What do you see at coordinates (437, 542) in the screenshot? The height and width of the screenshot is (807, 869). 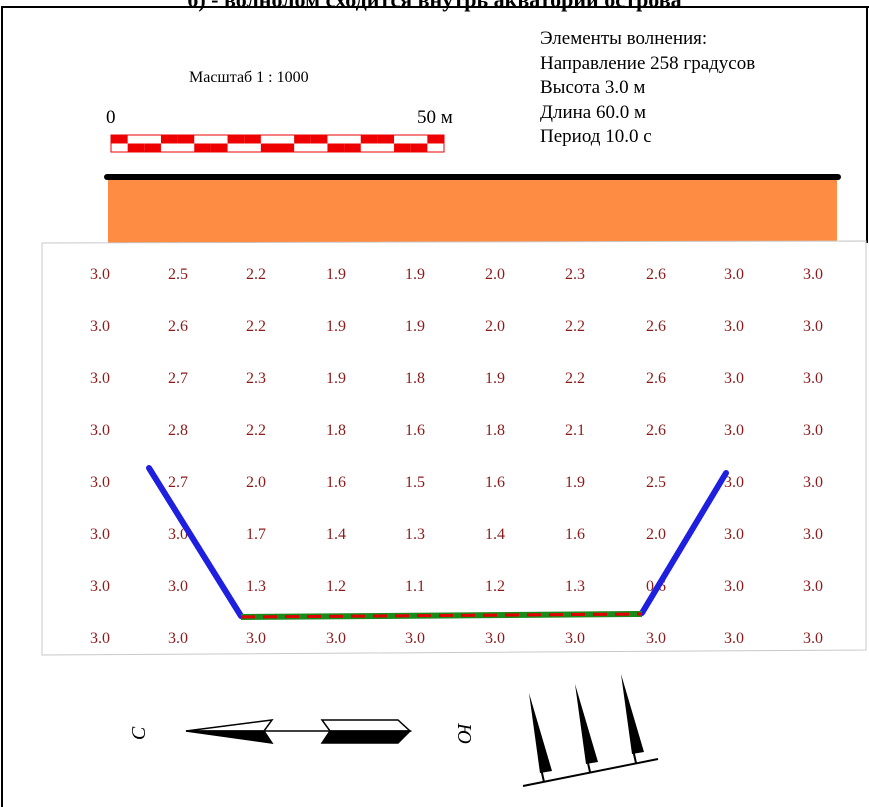 I see `breakwater` at bounding box center [437, 542].